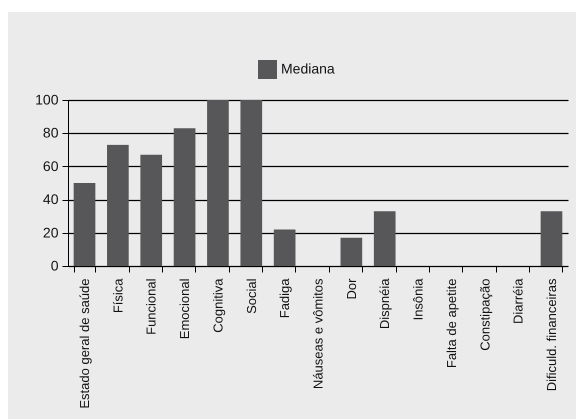 Image resolution: width=584 pixels, height=420 pixels. Describe the element at coordinates (47, 100) in the screenshot. I see `y-tick-label: 100` at that location.